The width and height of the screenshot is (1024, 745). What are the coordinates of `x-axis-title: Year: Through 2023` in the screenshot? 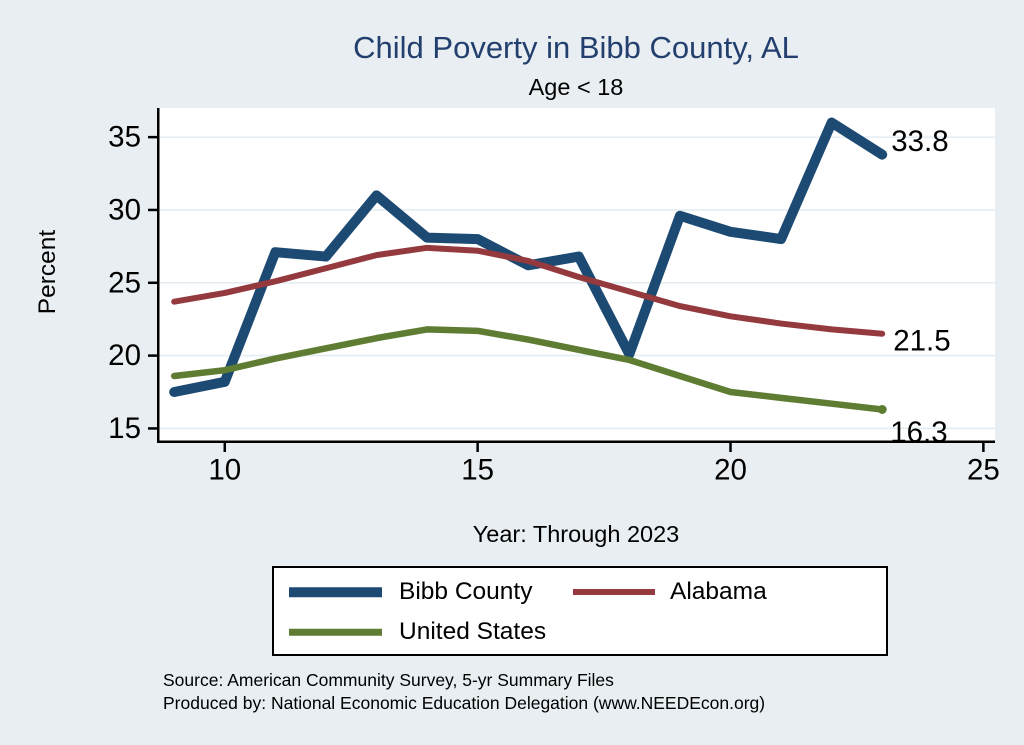 It's located at (576, 534).